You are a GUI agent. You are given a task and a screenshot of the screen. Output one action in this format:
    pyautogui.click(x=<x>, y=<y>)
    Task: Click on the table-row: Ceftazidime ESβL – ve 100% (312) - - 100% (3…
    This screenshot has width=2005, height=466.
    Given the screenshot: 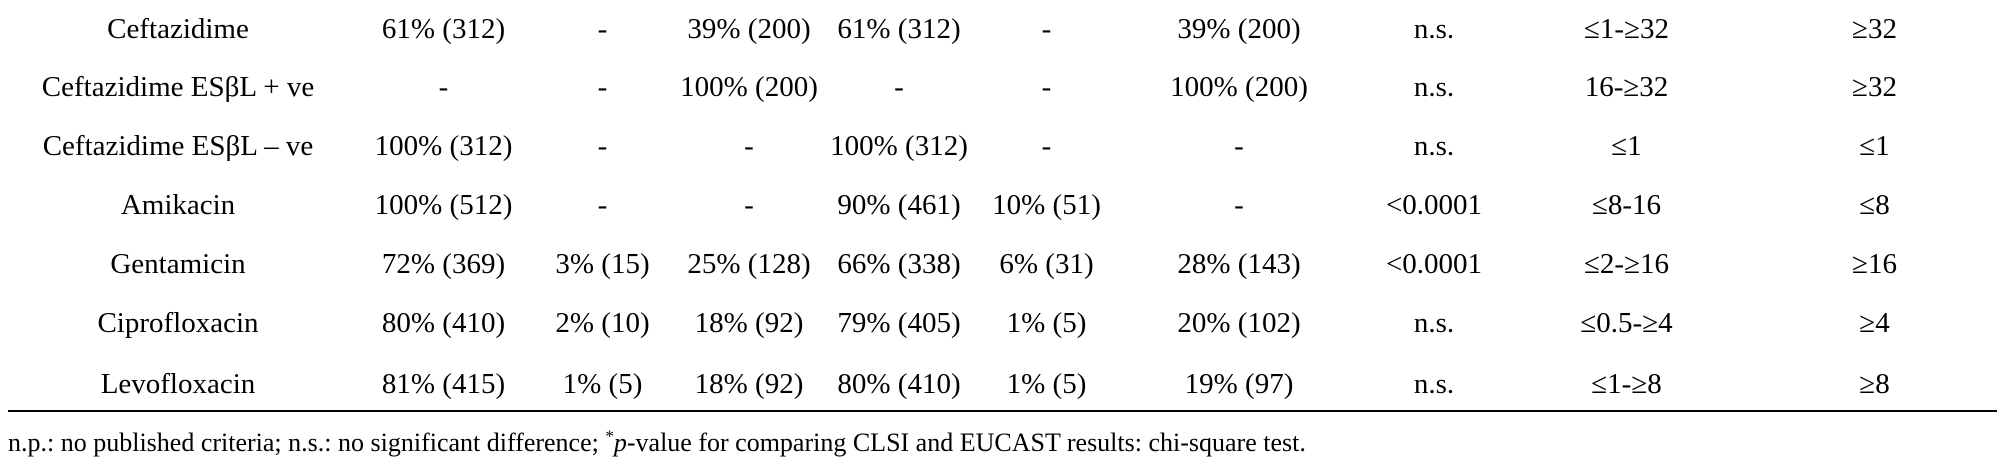 What is the action you would take?
    pyautogui.click(x=1002, y=146)
    